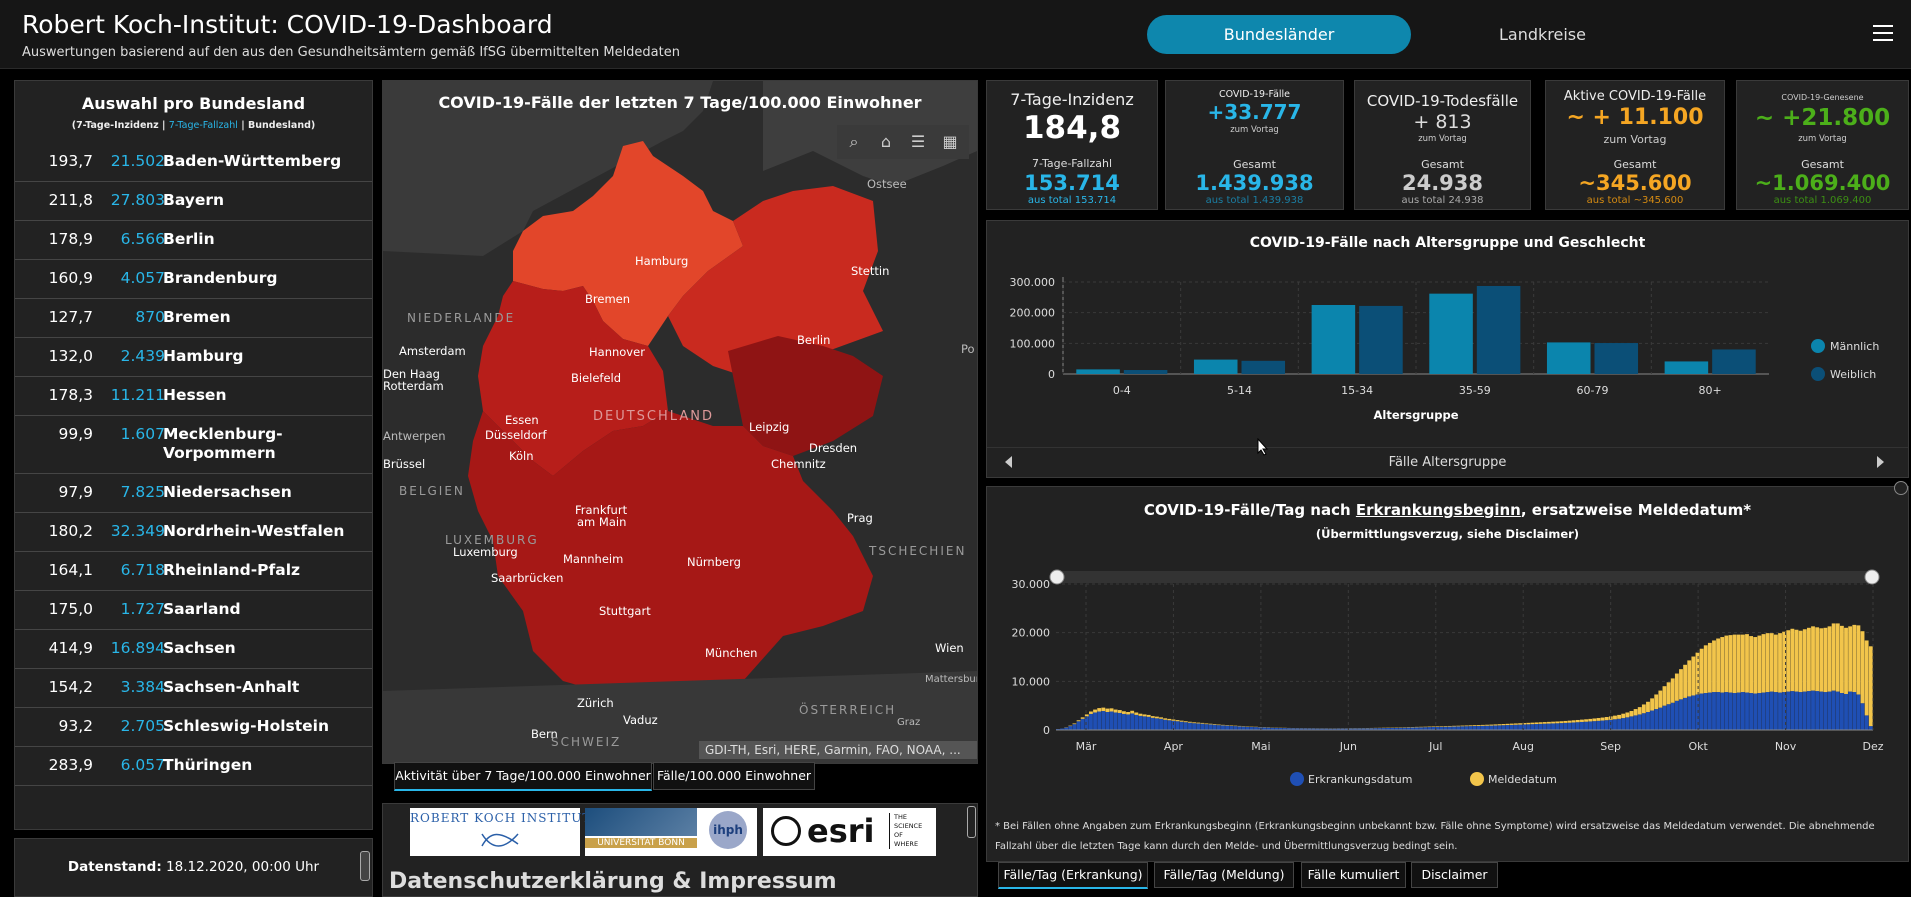 The width and height of the screenshot is (1911, 897). I want to click on bar-maennlich, so click(1687, 367).